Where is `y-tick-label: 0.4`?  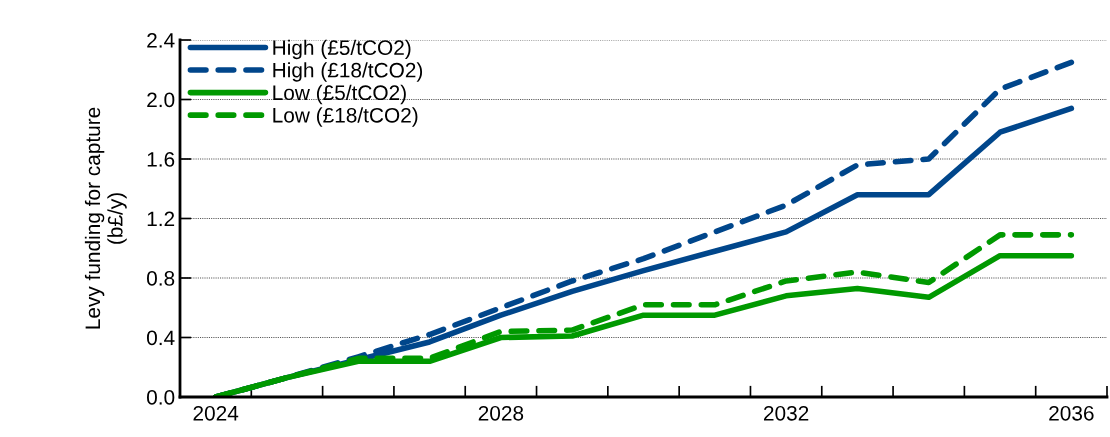
y-tick-label: 0.4 is located at coordinates (160, 338).